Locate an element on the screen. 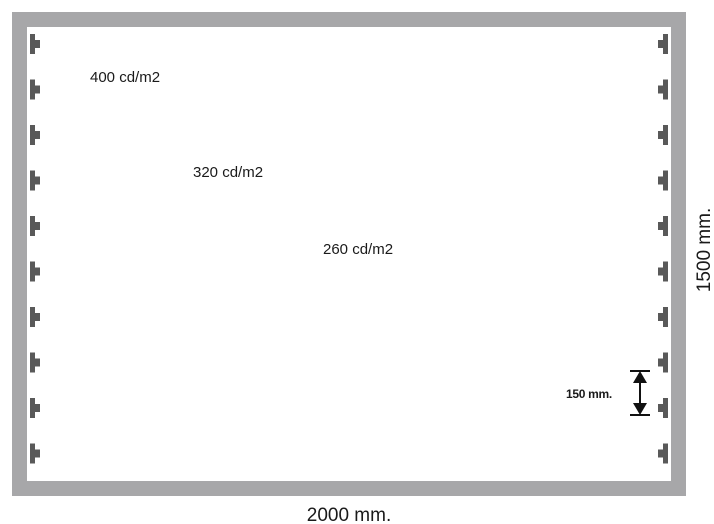 This screenshot has height=524, width=714. spacing-dimension is located at coordinates (640, 393).